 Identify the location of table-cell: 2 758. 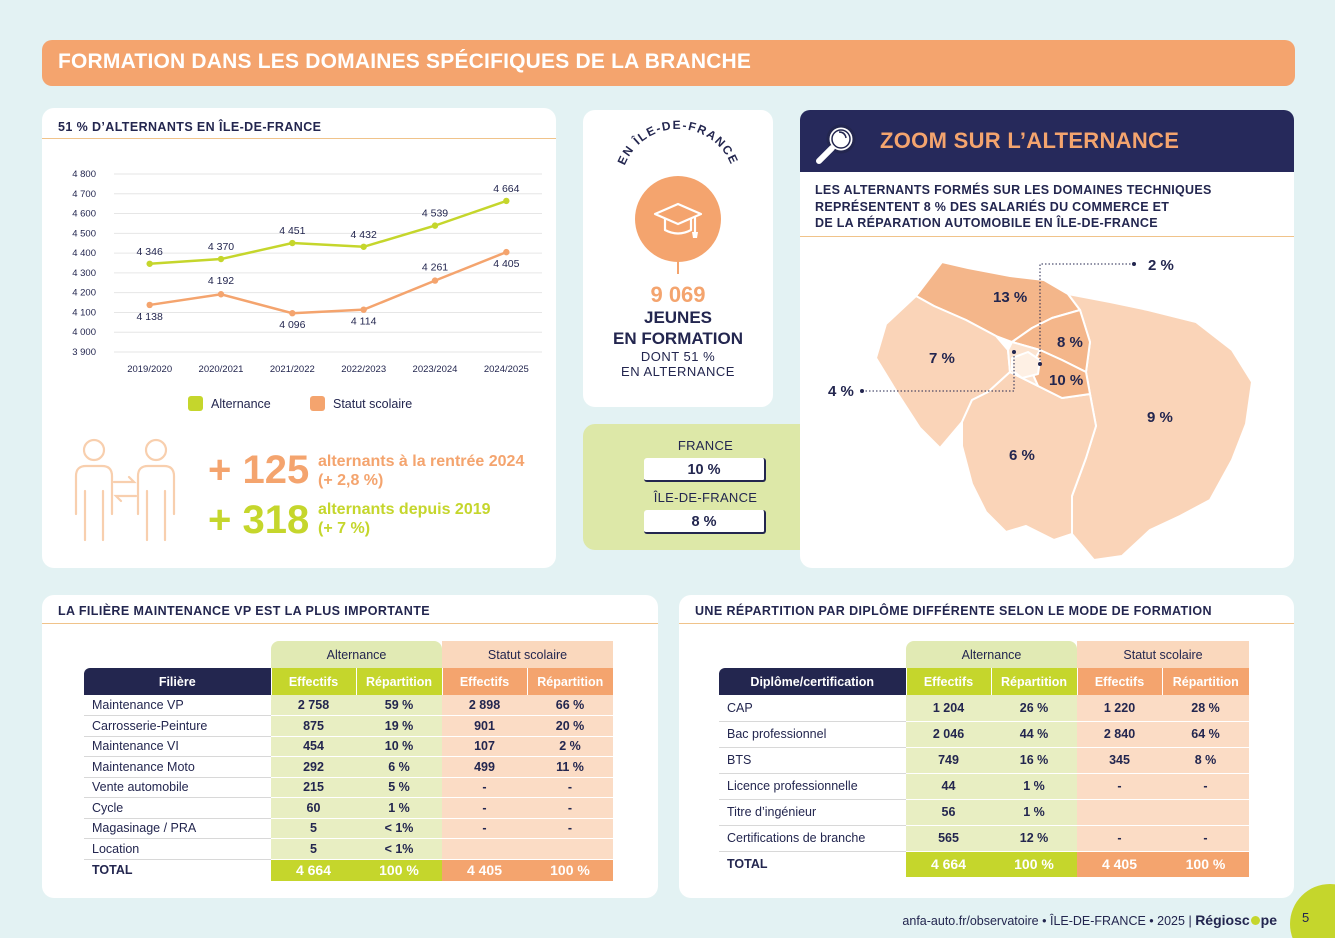
(313, 705).